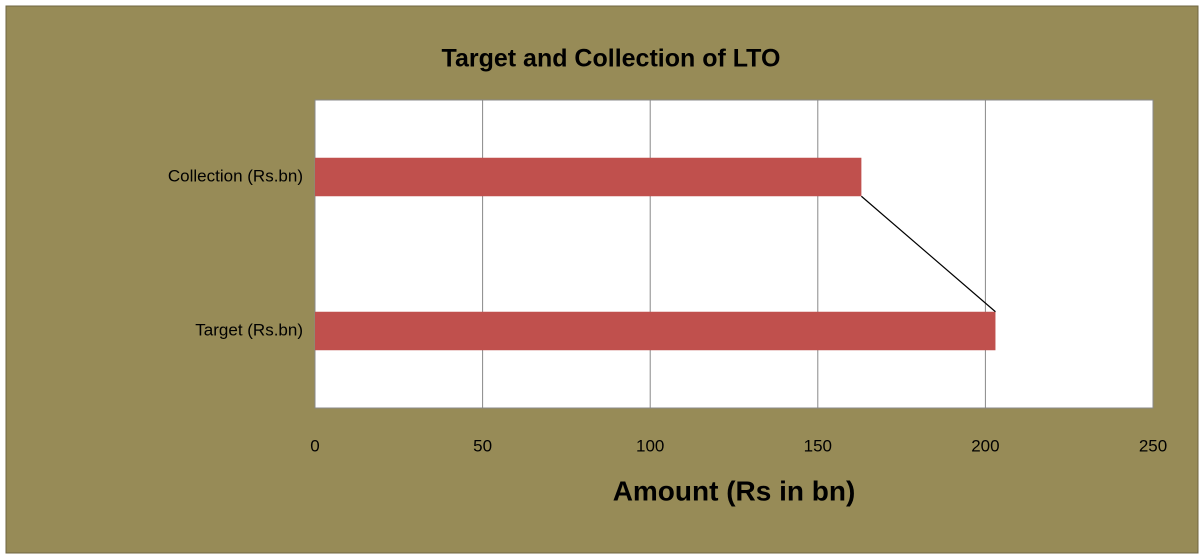 The width and height of the screenshot is (1204, 559). I want to click on x-tick-label: 250, so click(1153, 445).